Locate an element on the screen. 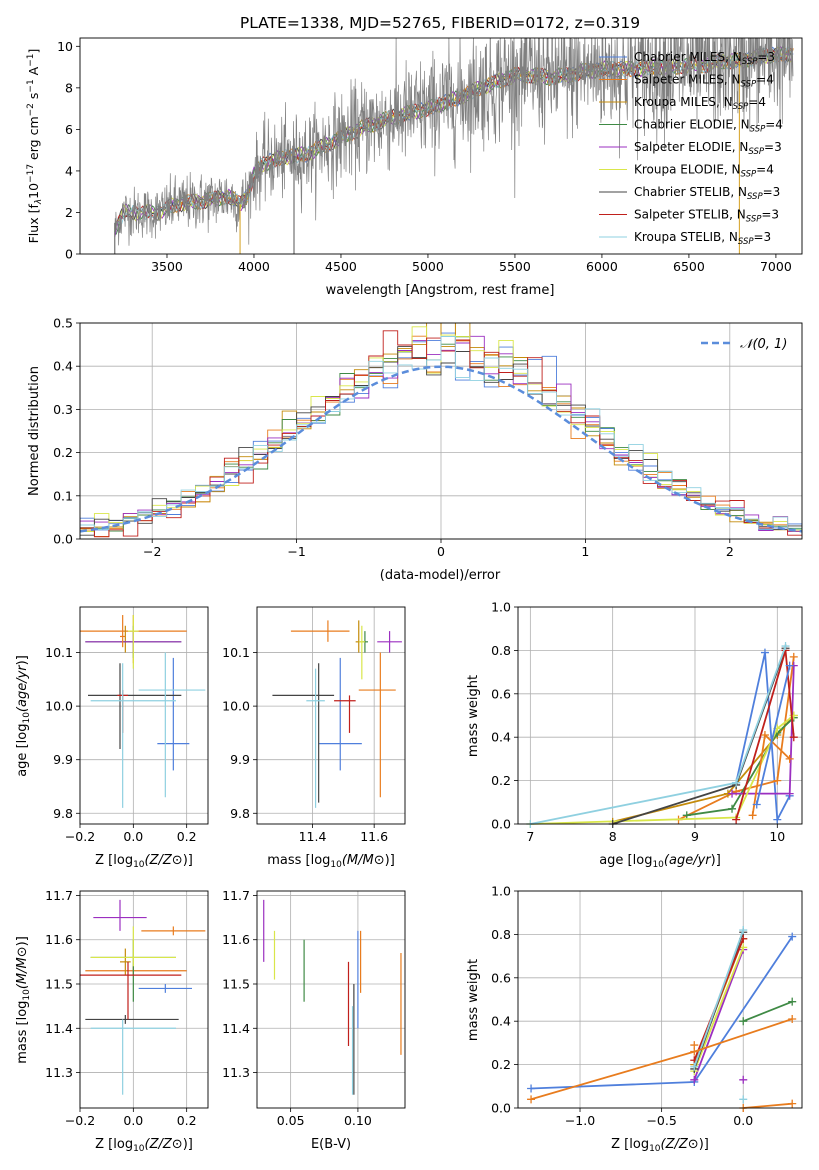  x-tick-label: 0.0 is located at coordinates (133, 836).